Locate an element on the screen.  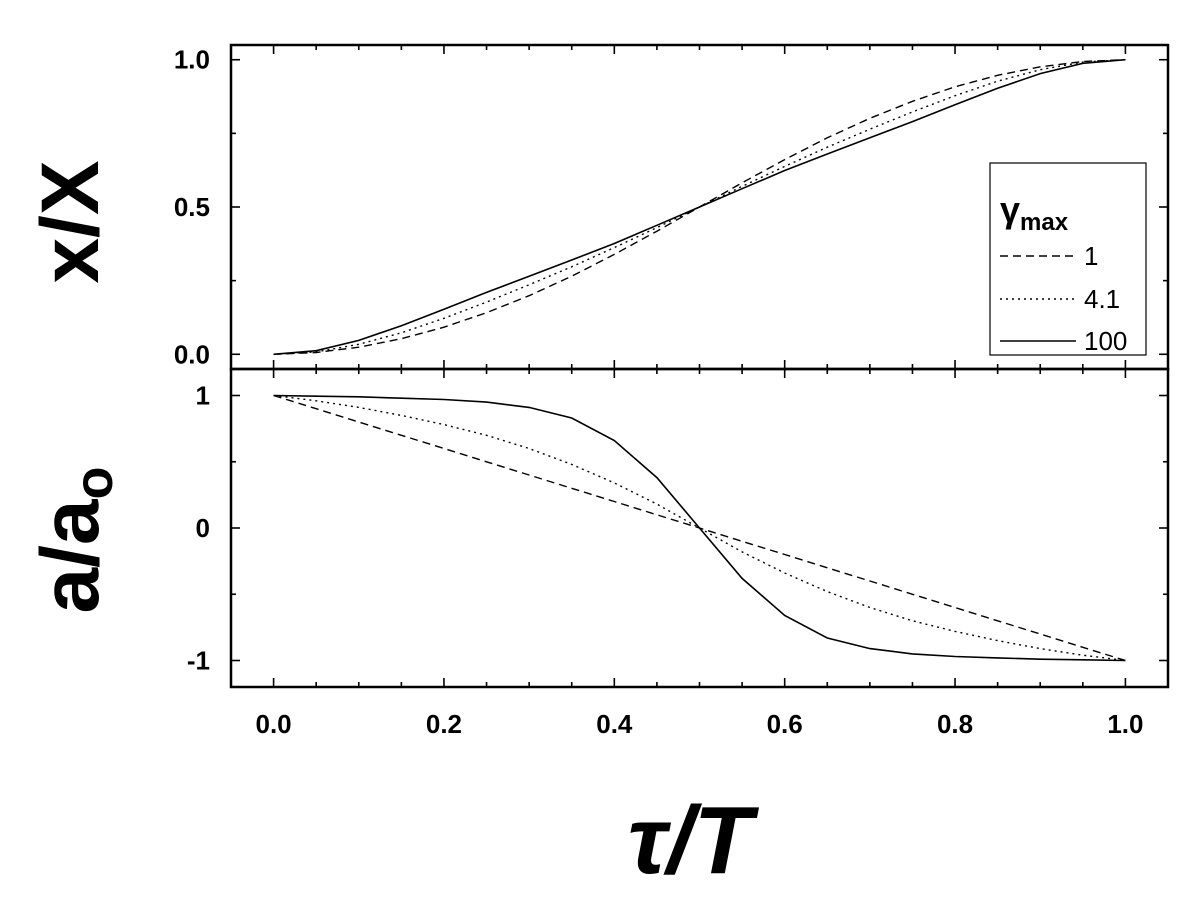
x-tick-label: 1.0 is located at coordinates (1125, 724).